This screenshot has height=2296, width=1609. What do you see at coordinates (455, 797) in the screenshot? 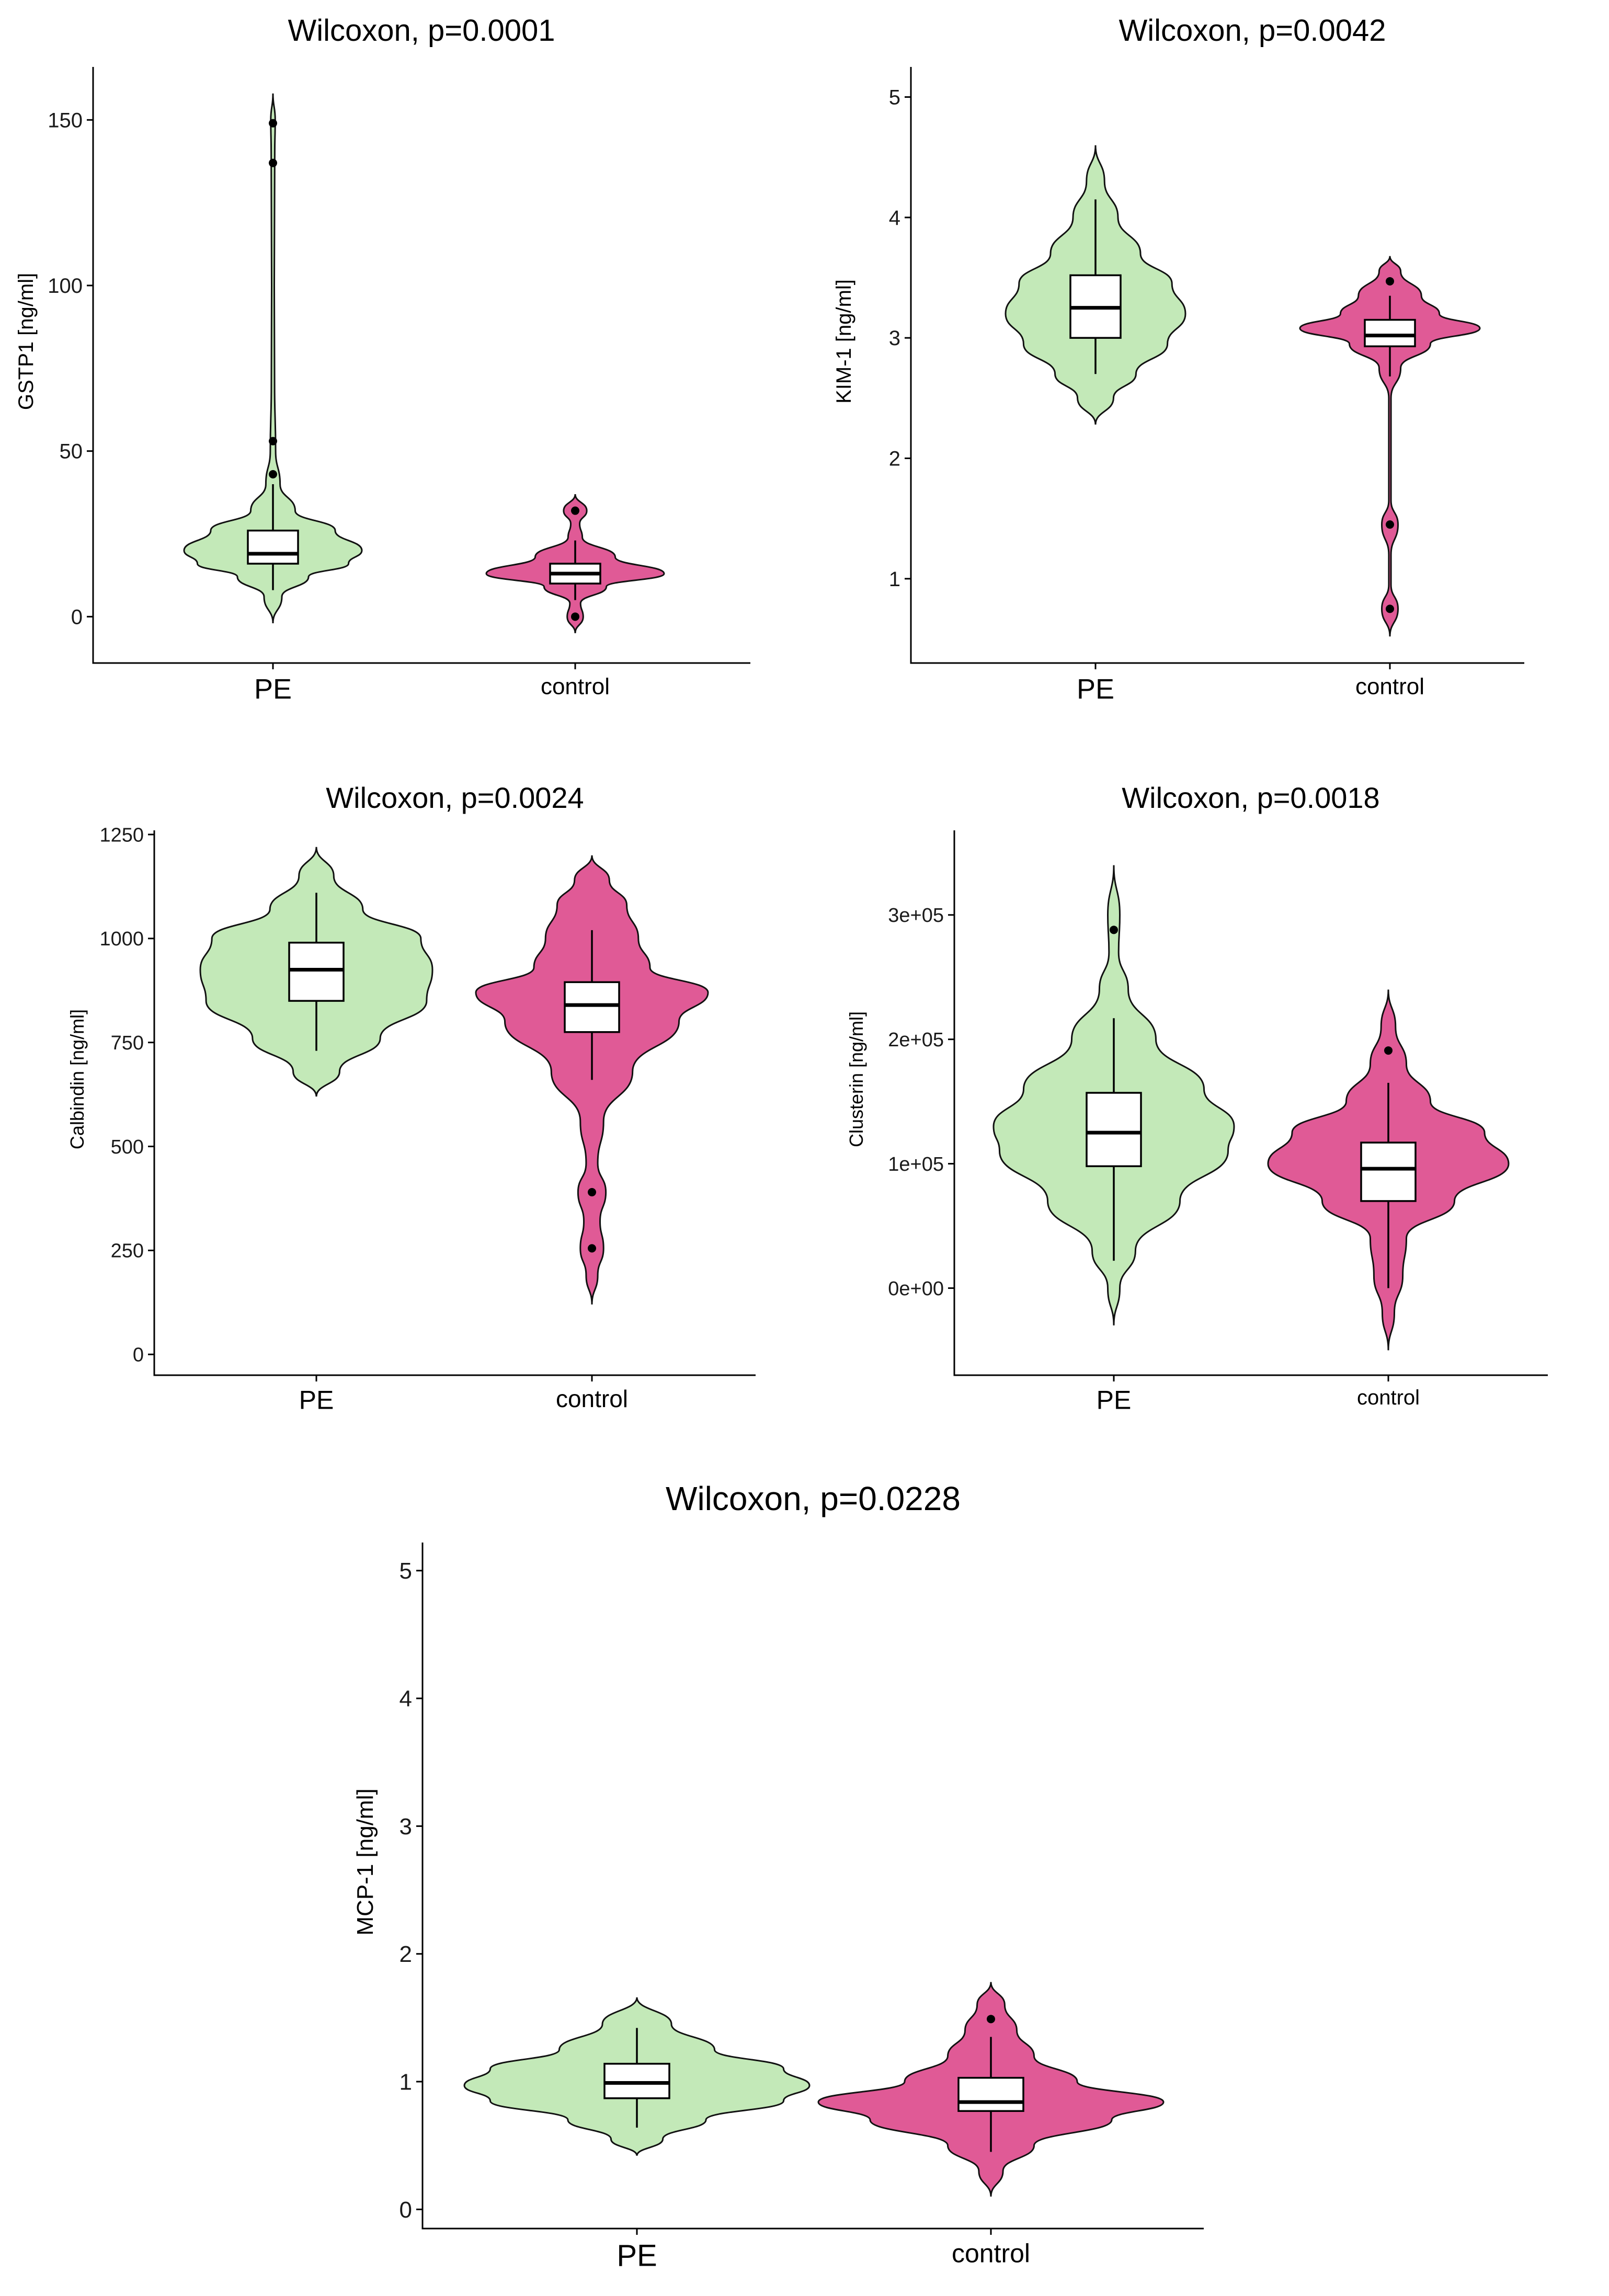
I see `chart-title: Wilcoxon, p=0.0024` at bounding box center [455, 797].